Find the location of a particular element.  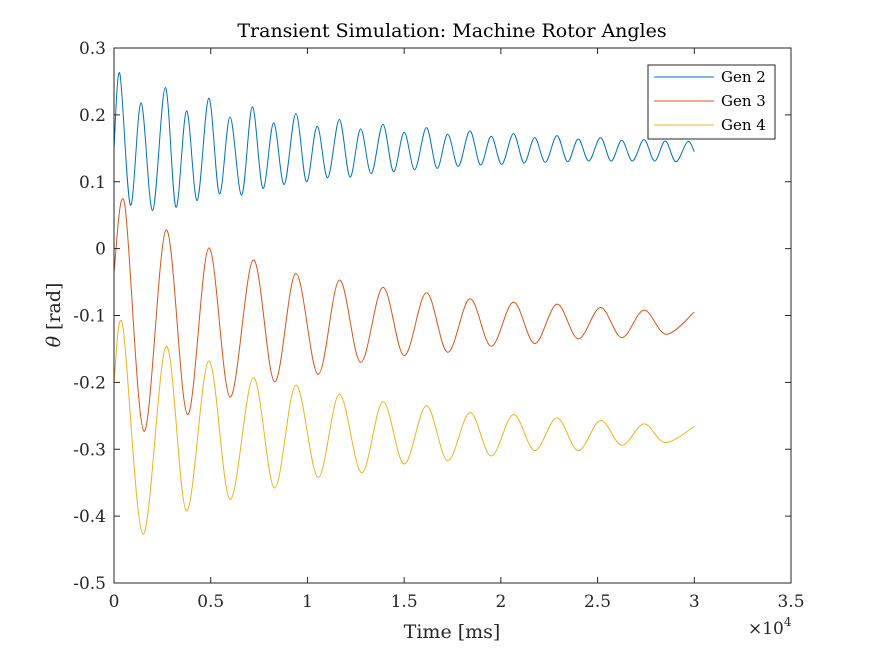

legend-label-gen-3: Gen 3 is located at coordinates (743, 101).